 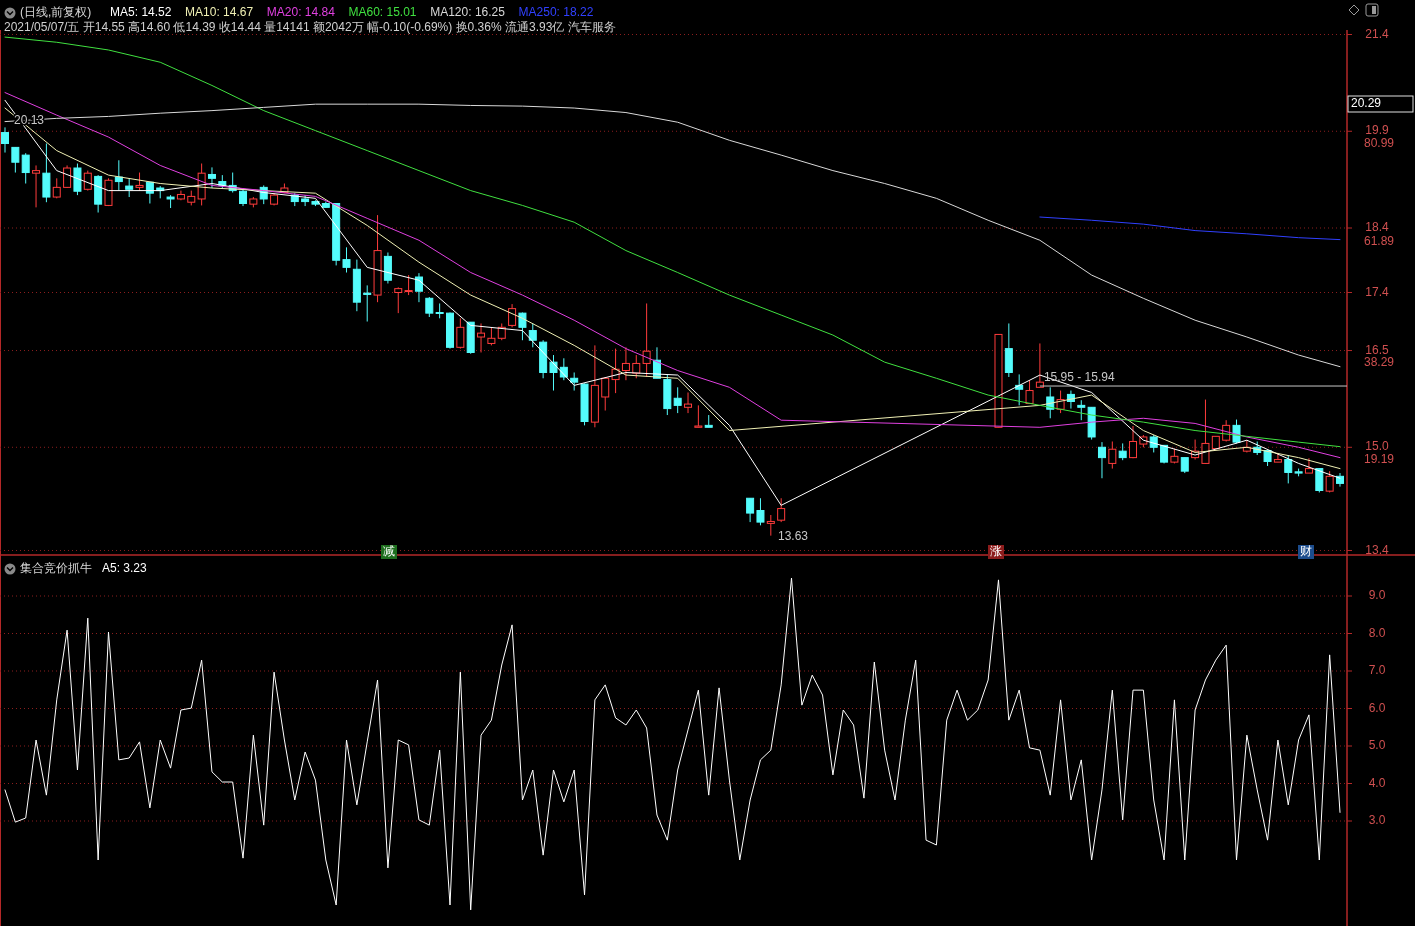 What do you see at coordinates (468, 12) in the screenshot?
I see `text: MA120: 16.25` at bounding box center [468, 12].